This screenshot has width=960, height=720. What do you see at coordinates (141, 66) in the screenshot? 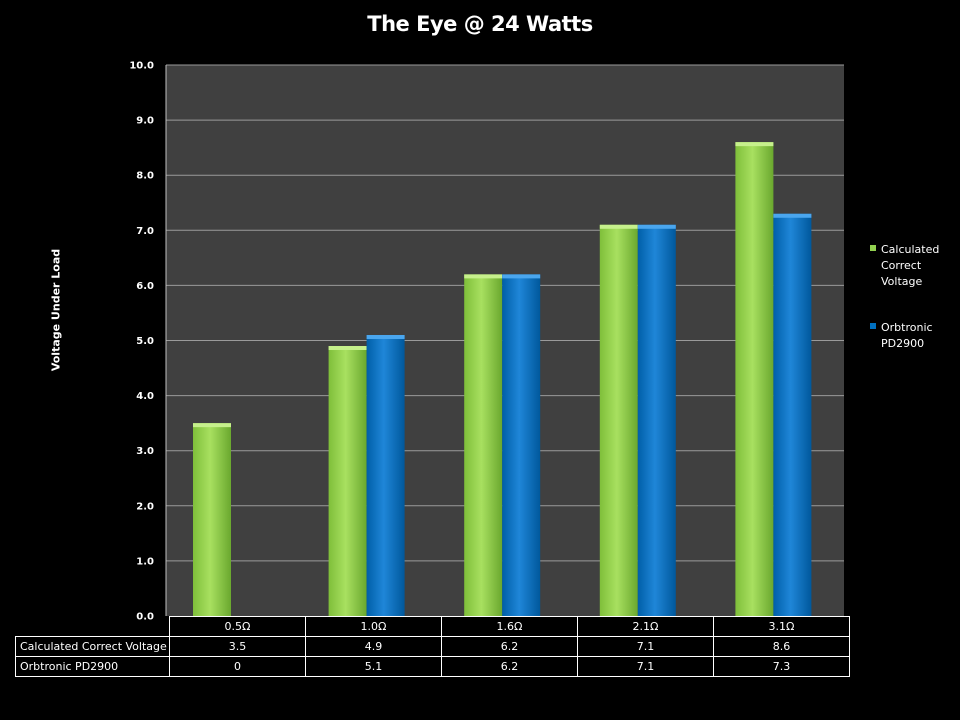
I see `y-tick-label: 10.0` at bounding box center [141, 66].